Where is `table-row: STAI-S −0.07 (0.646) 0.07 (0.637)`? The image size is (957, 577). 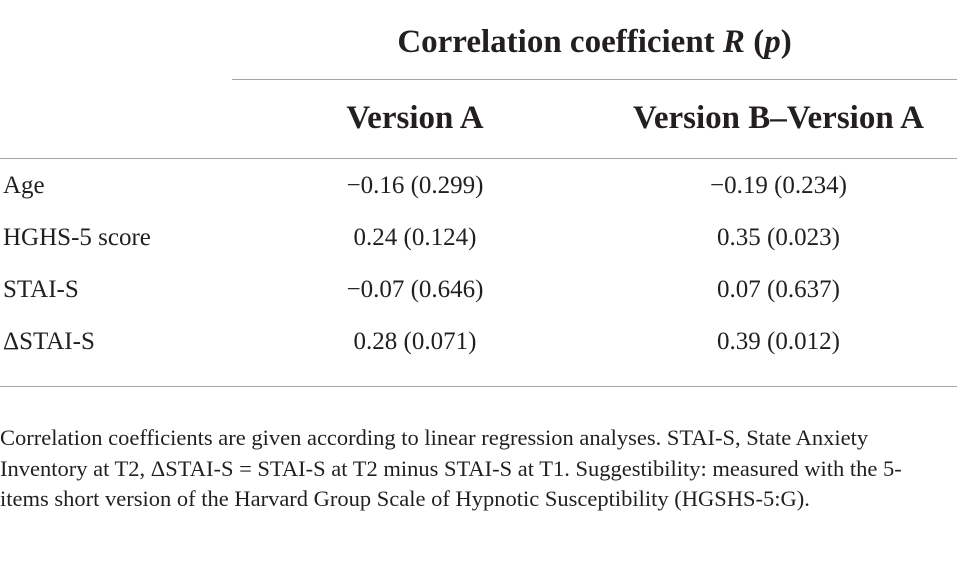
table-row: STAI-S −0.07 (0.646) 0.07 (0.637) is located at coordinates (478, 290).